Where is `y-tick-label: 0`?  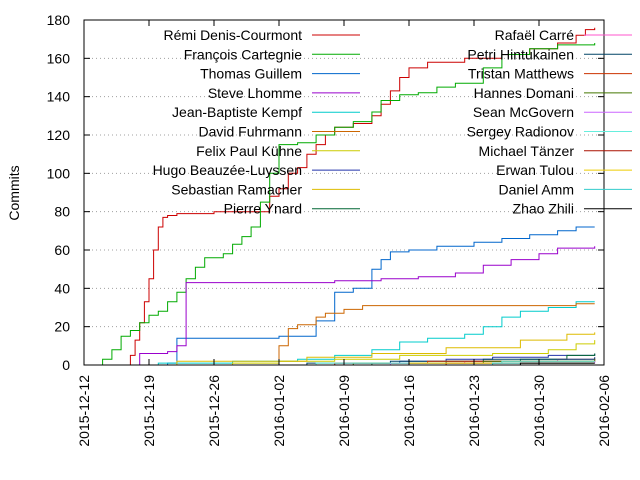 y-tick-label: 0 is located at coordinates (66, 365).